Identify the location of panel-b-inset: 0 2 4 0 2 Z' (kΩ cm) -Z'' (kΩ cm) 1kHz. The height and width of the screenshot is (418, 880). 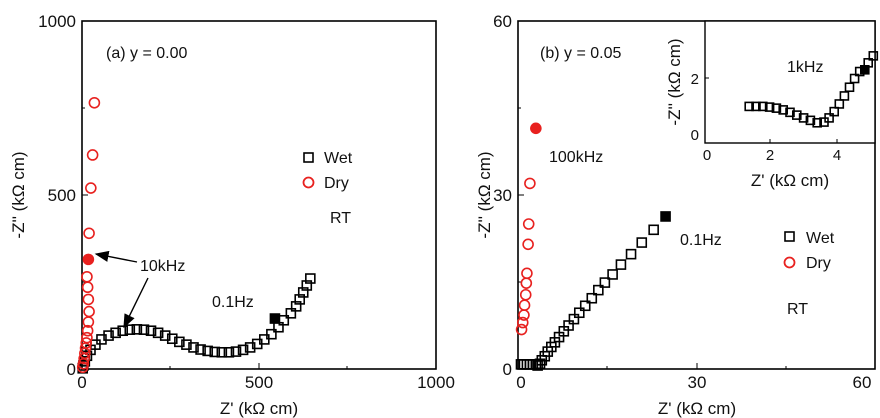
(772, 105).